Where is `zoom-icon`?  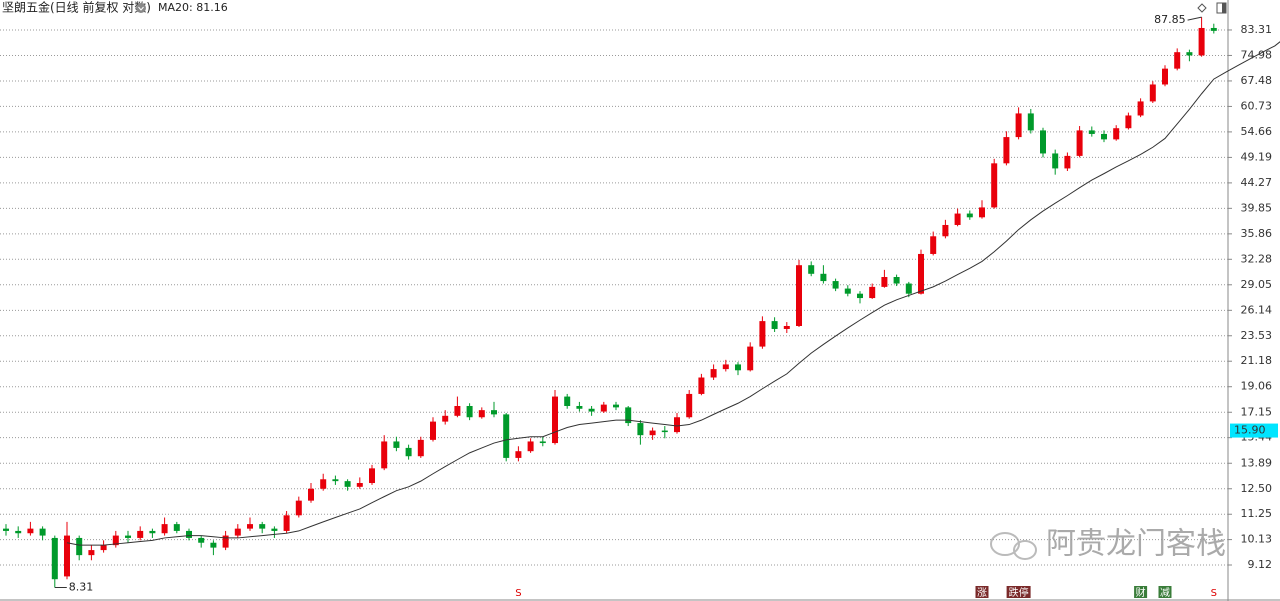
zoom-icon is located at coordinates (1202, 8).